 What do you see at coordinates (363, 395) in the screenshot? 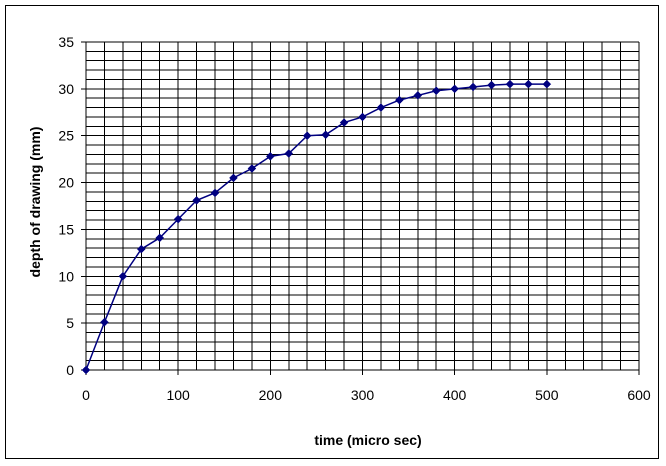
I see `x-tick-label: 300` at bounding box center [363, 395].